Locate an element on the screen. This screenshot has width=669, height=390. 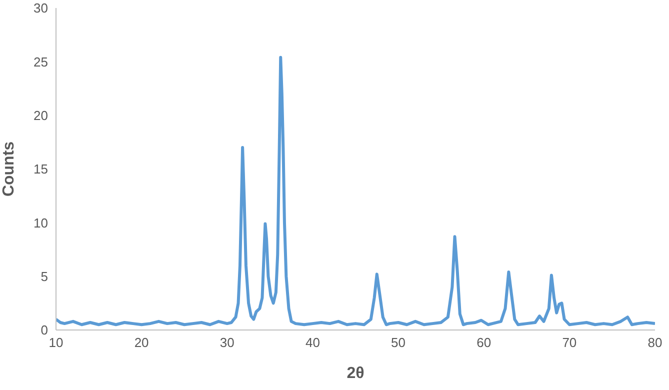
y-tick-label: 0 is located at coordinates (44, 330).